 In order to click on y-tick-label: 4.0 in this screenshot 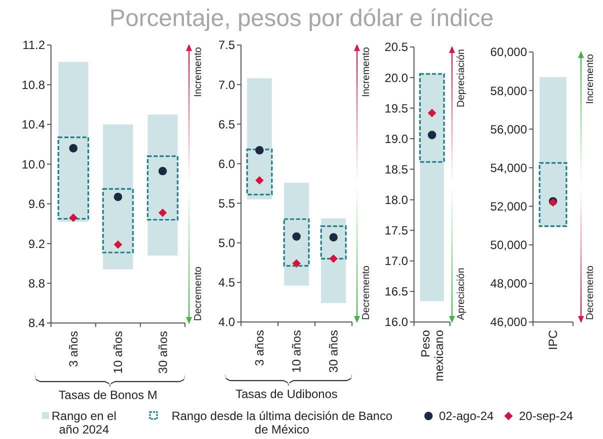, I will do `click(227, 322)`.